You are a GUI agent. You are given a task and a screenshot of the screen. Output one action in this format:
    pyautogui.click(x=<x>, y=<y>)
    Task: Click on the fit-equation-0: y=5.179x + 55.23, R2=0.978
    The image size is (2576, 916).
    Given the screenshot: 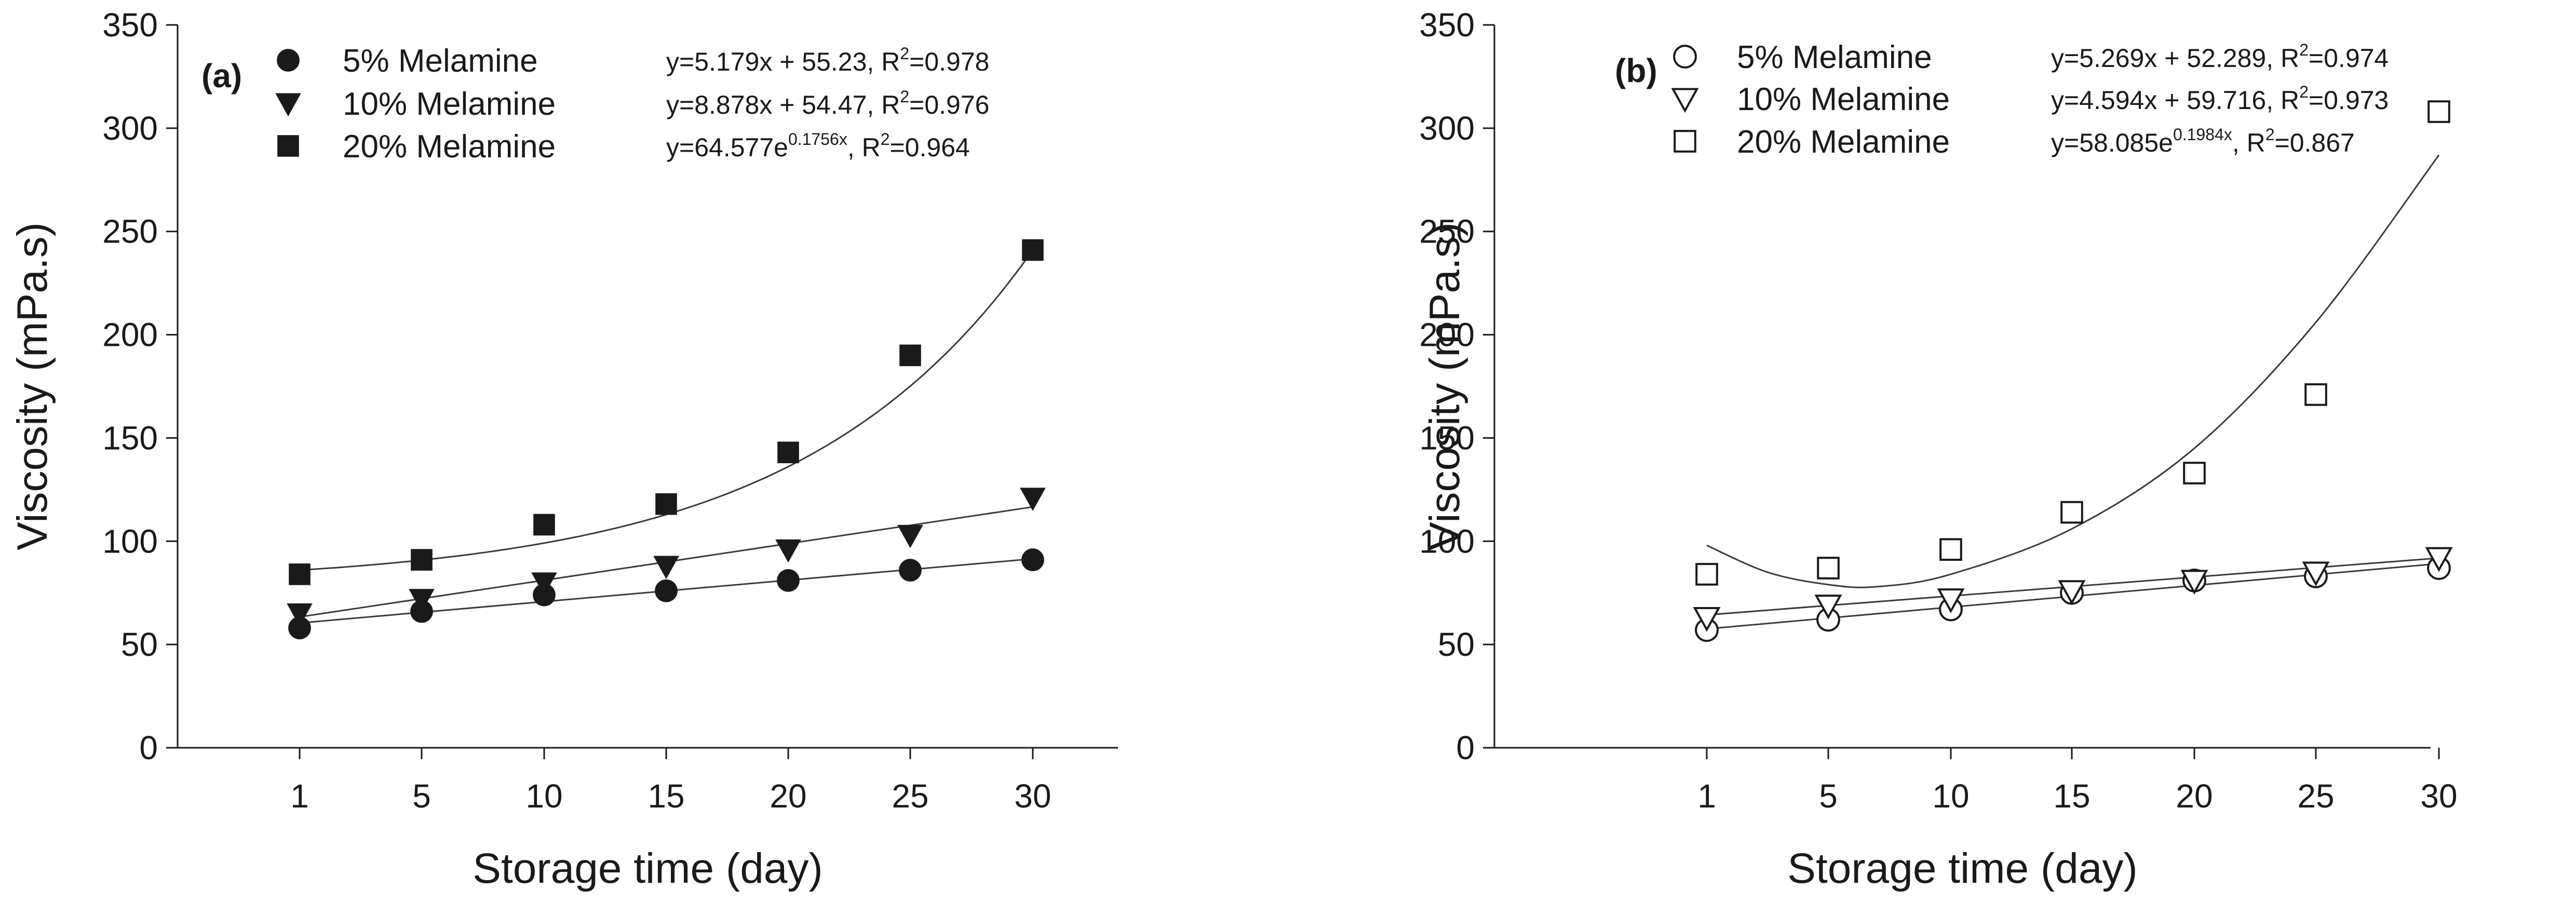 What is the action you would take?
    pyautogui.click(x=827, y=60)
    